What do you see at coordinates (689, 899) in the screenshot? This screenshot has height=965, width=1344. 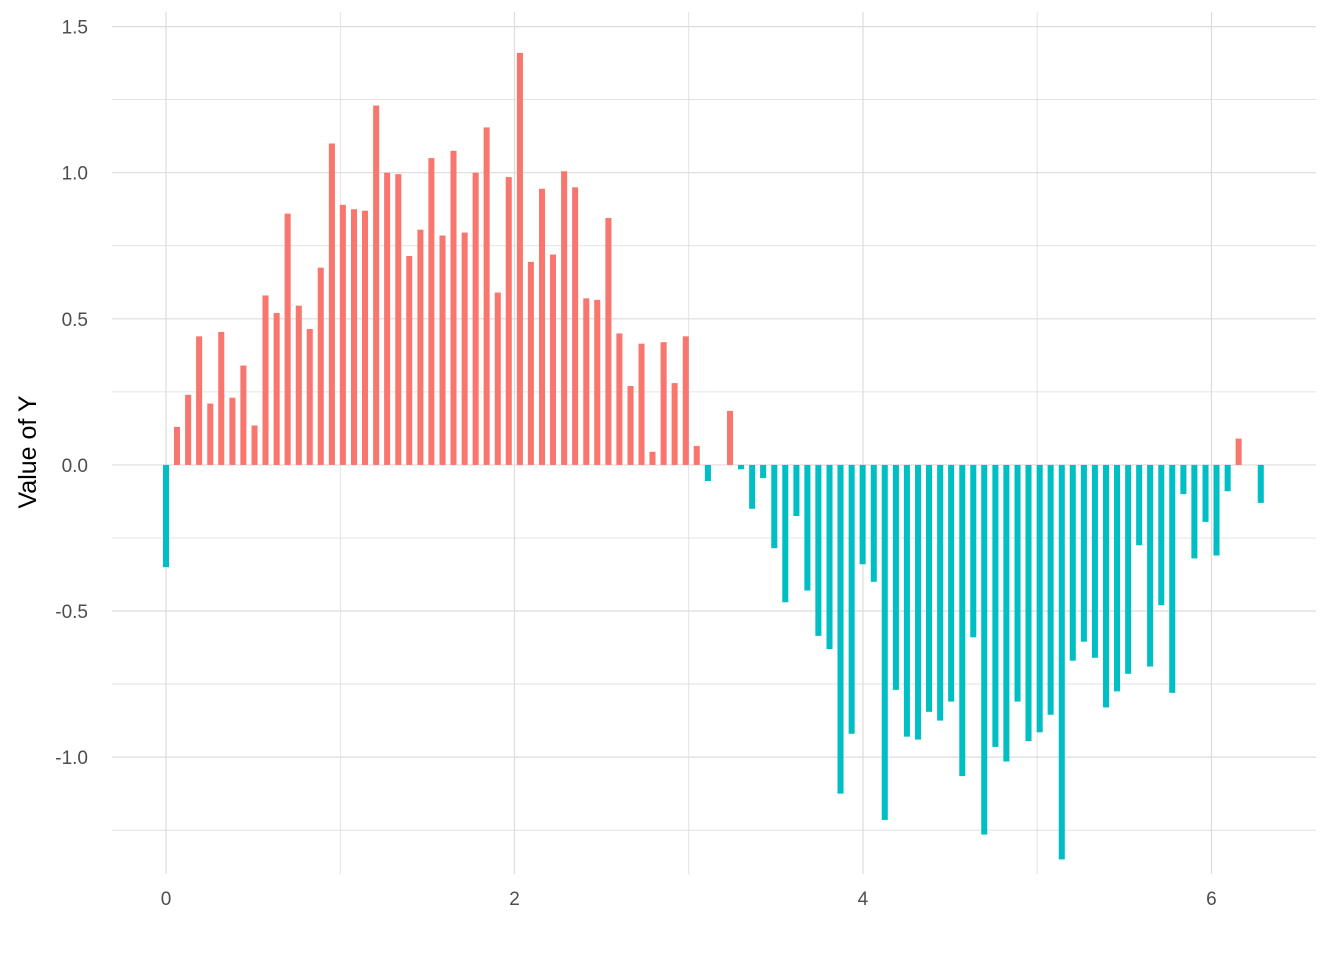 I see `x-axis-tick-labels: 0 2 4 6` at bounding box center [689, 899].